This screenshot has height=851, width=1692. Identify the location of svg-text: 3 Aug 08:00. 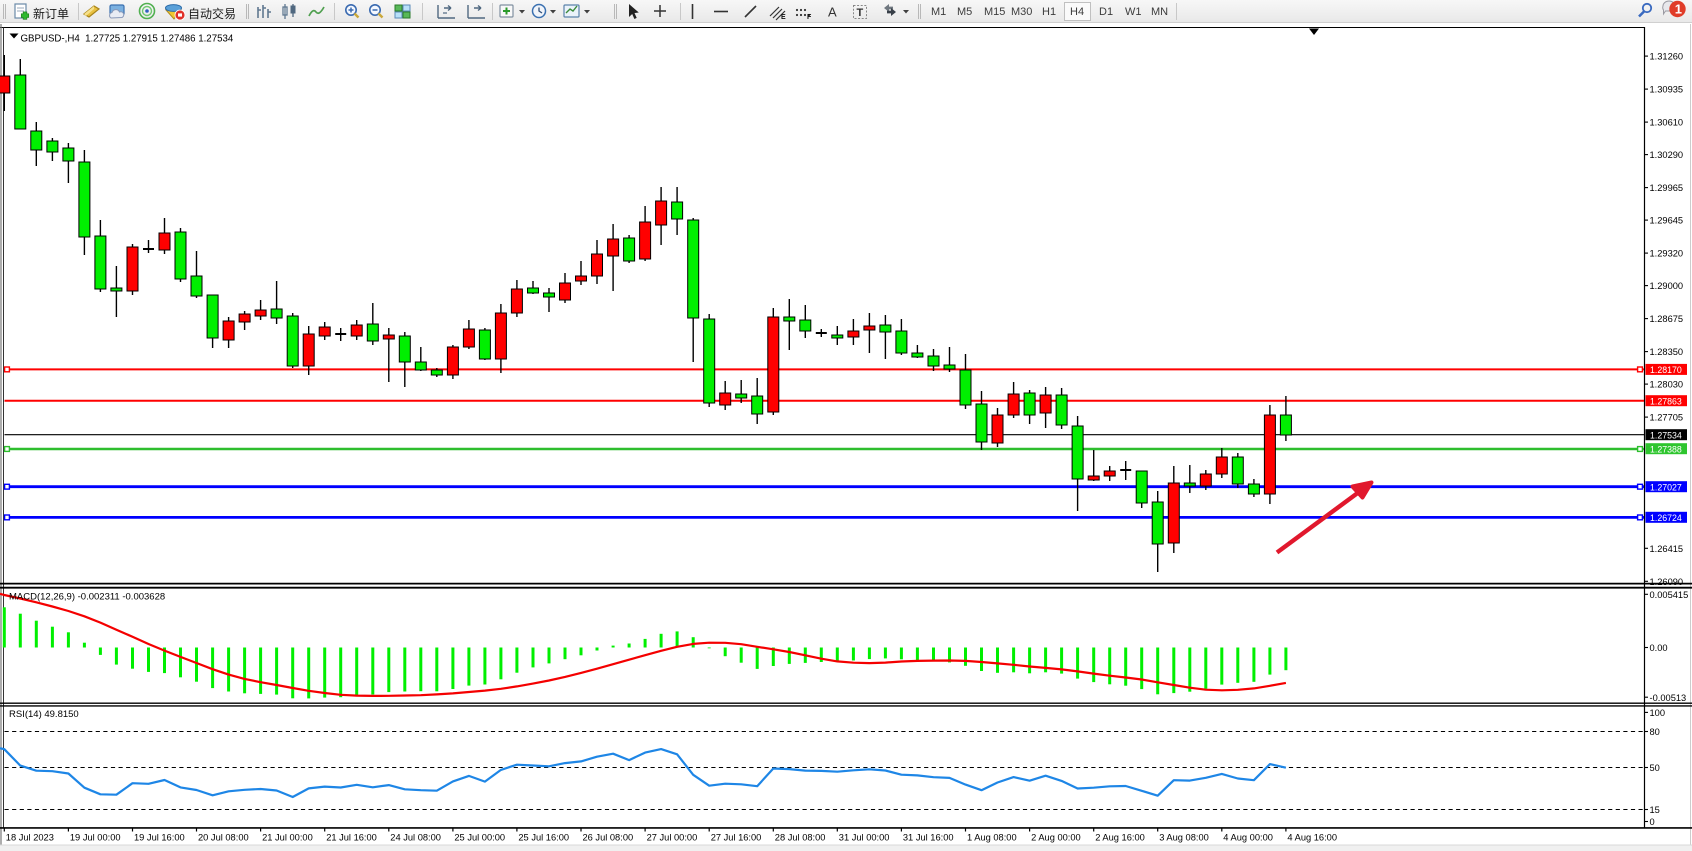
(1184, 838).